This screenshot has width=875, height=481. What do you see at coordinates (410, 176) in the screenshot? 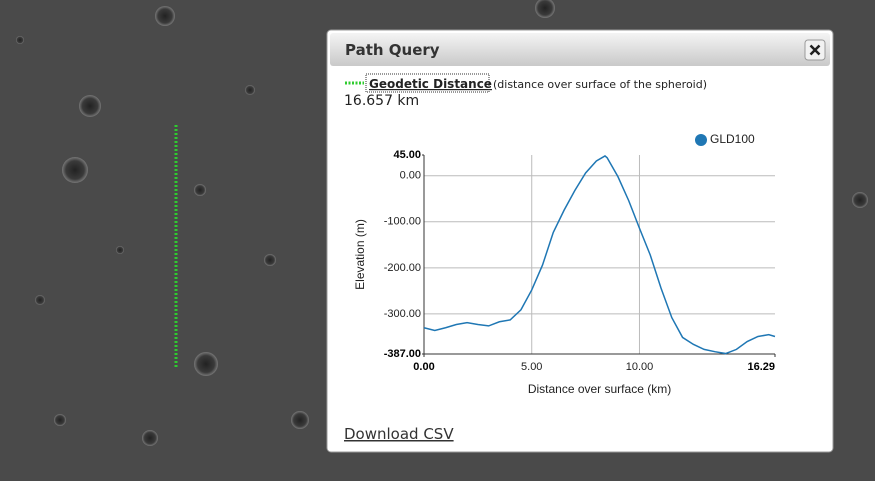
I see `y-tick-label: 0.00` at bounding box center [410, 176].